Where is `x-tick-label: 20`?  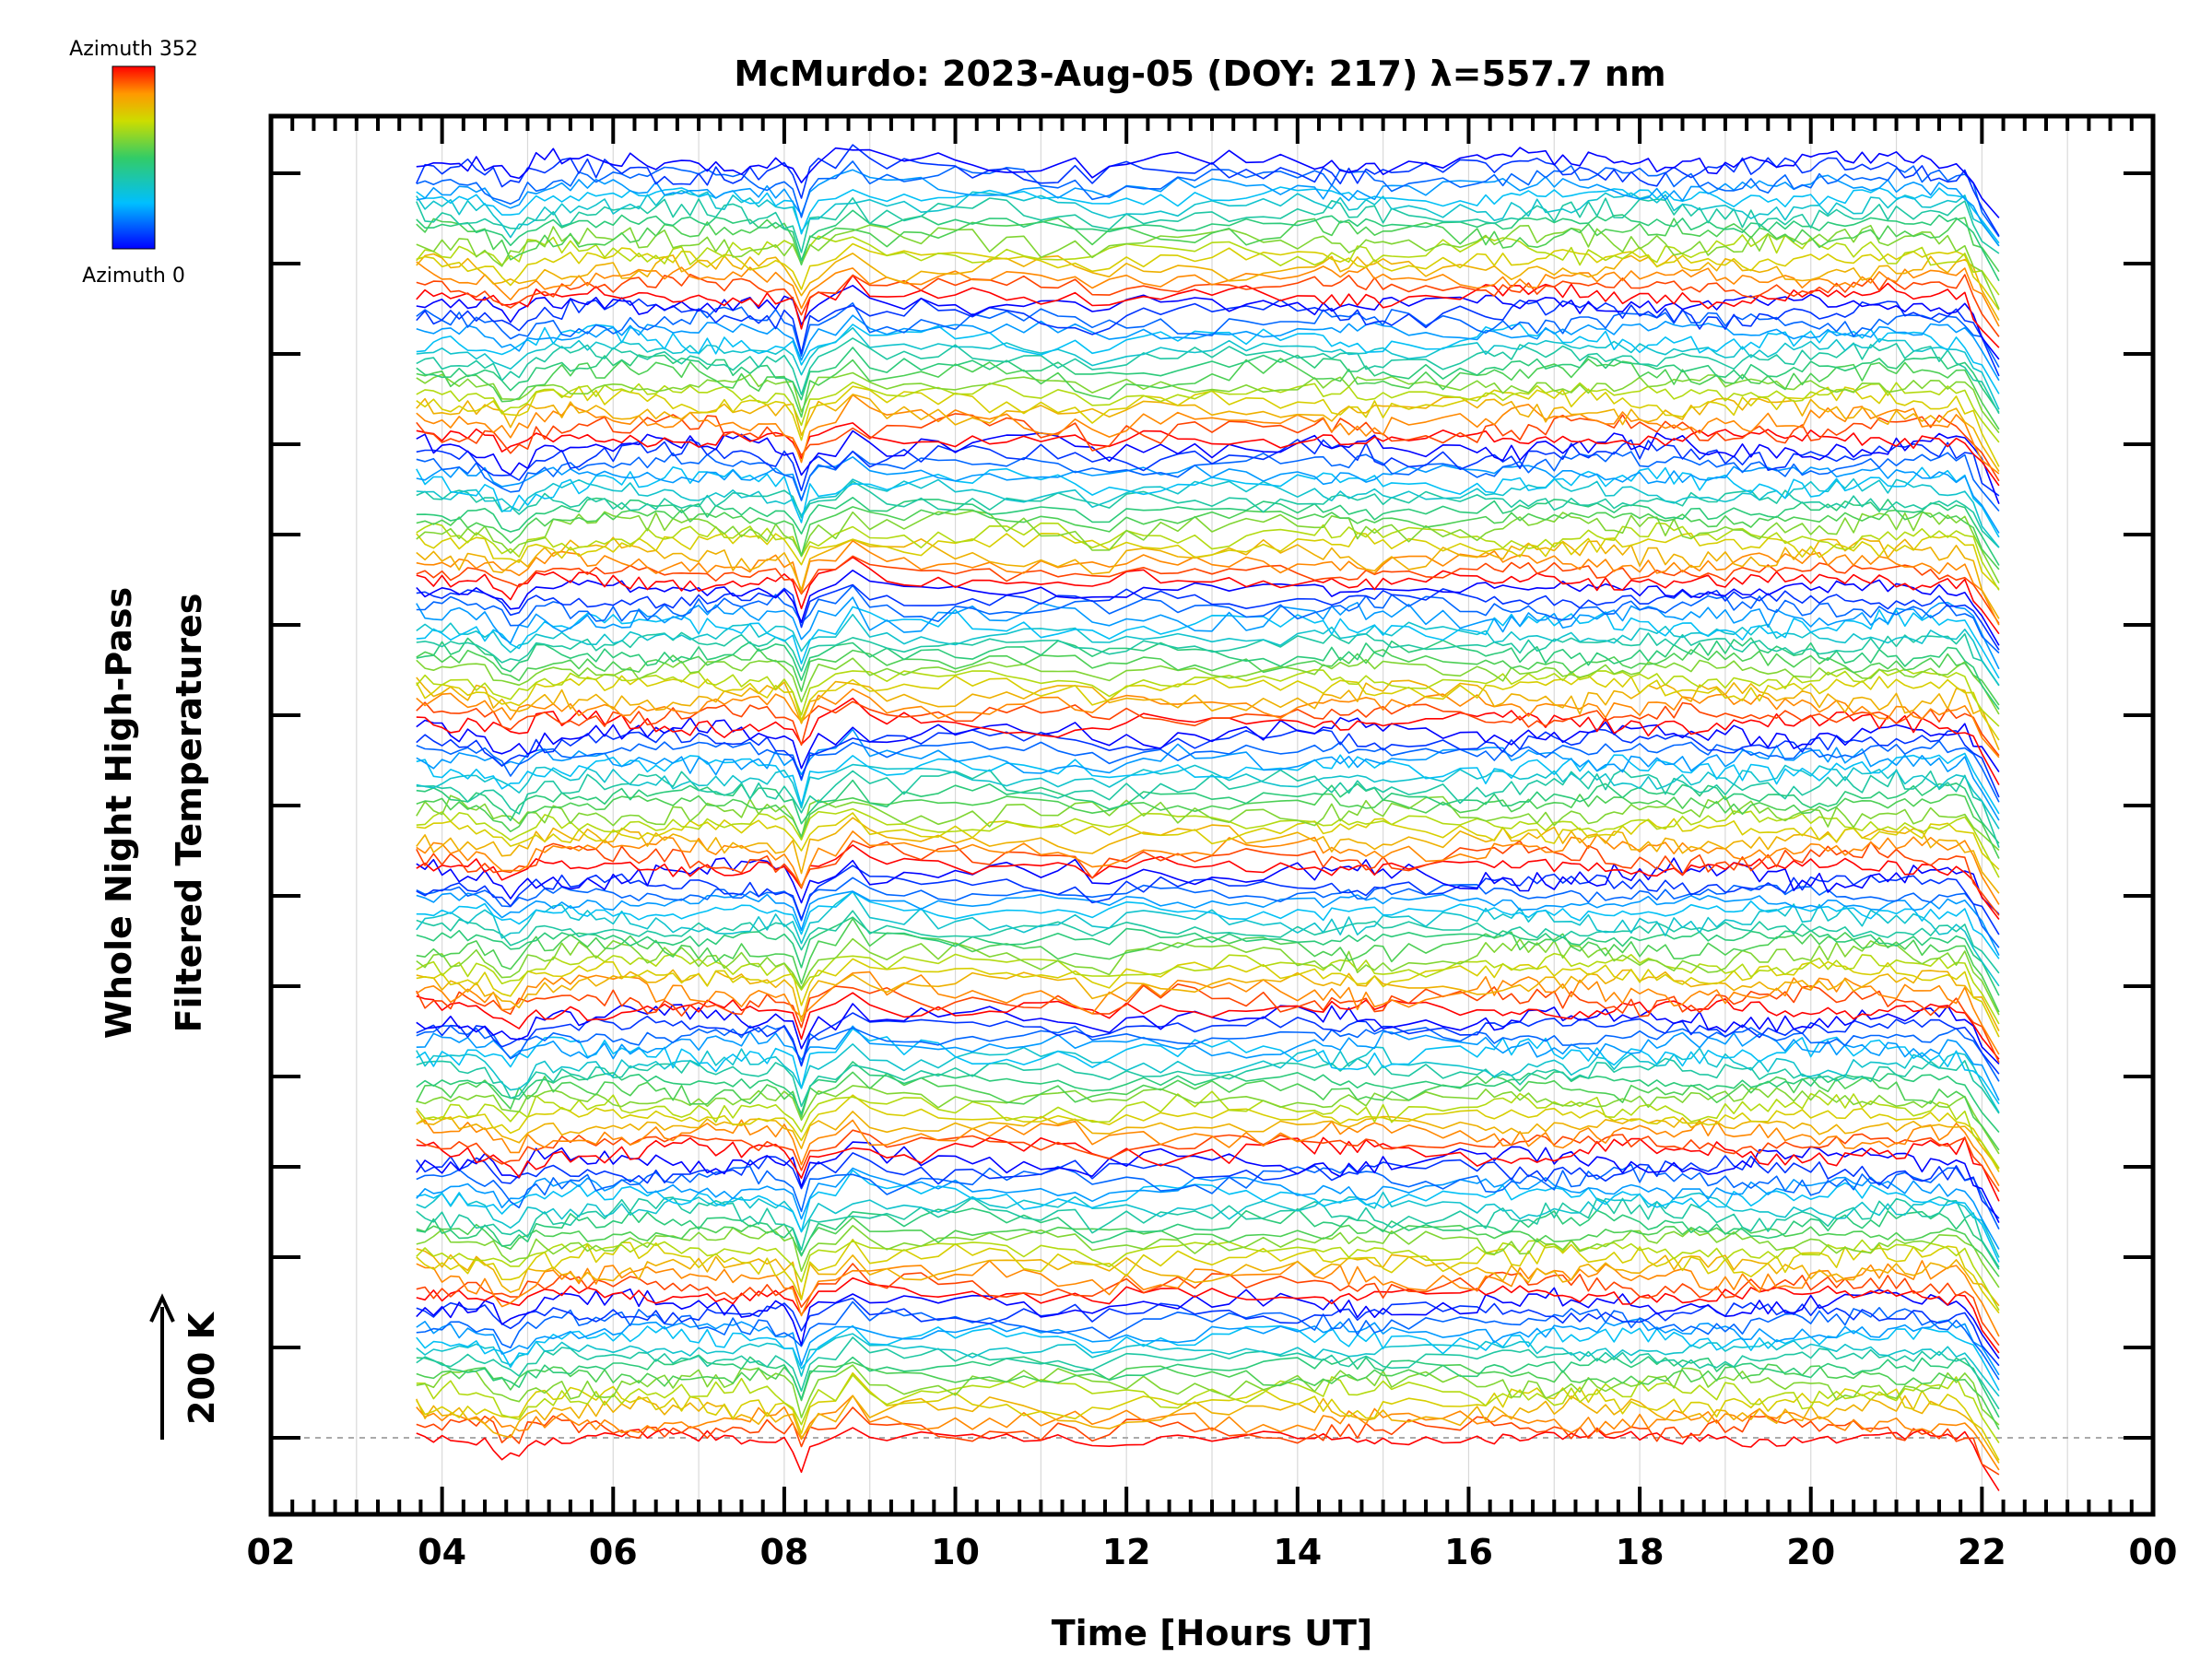 x-tick-label: 20 is located at coordinates (1810, 1552).